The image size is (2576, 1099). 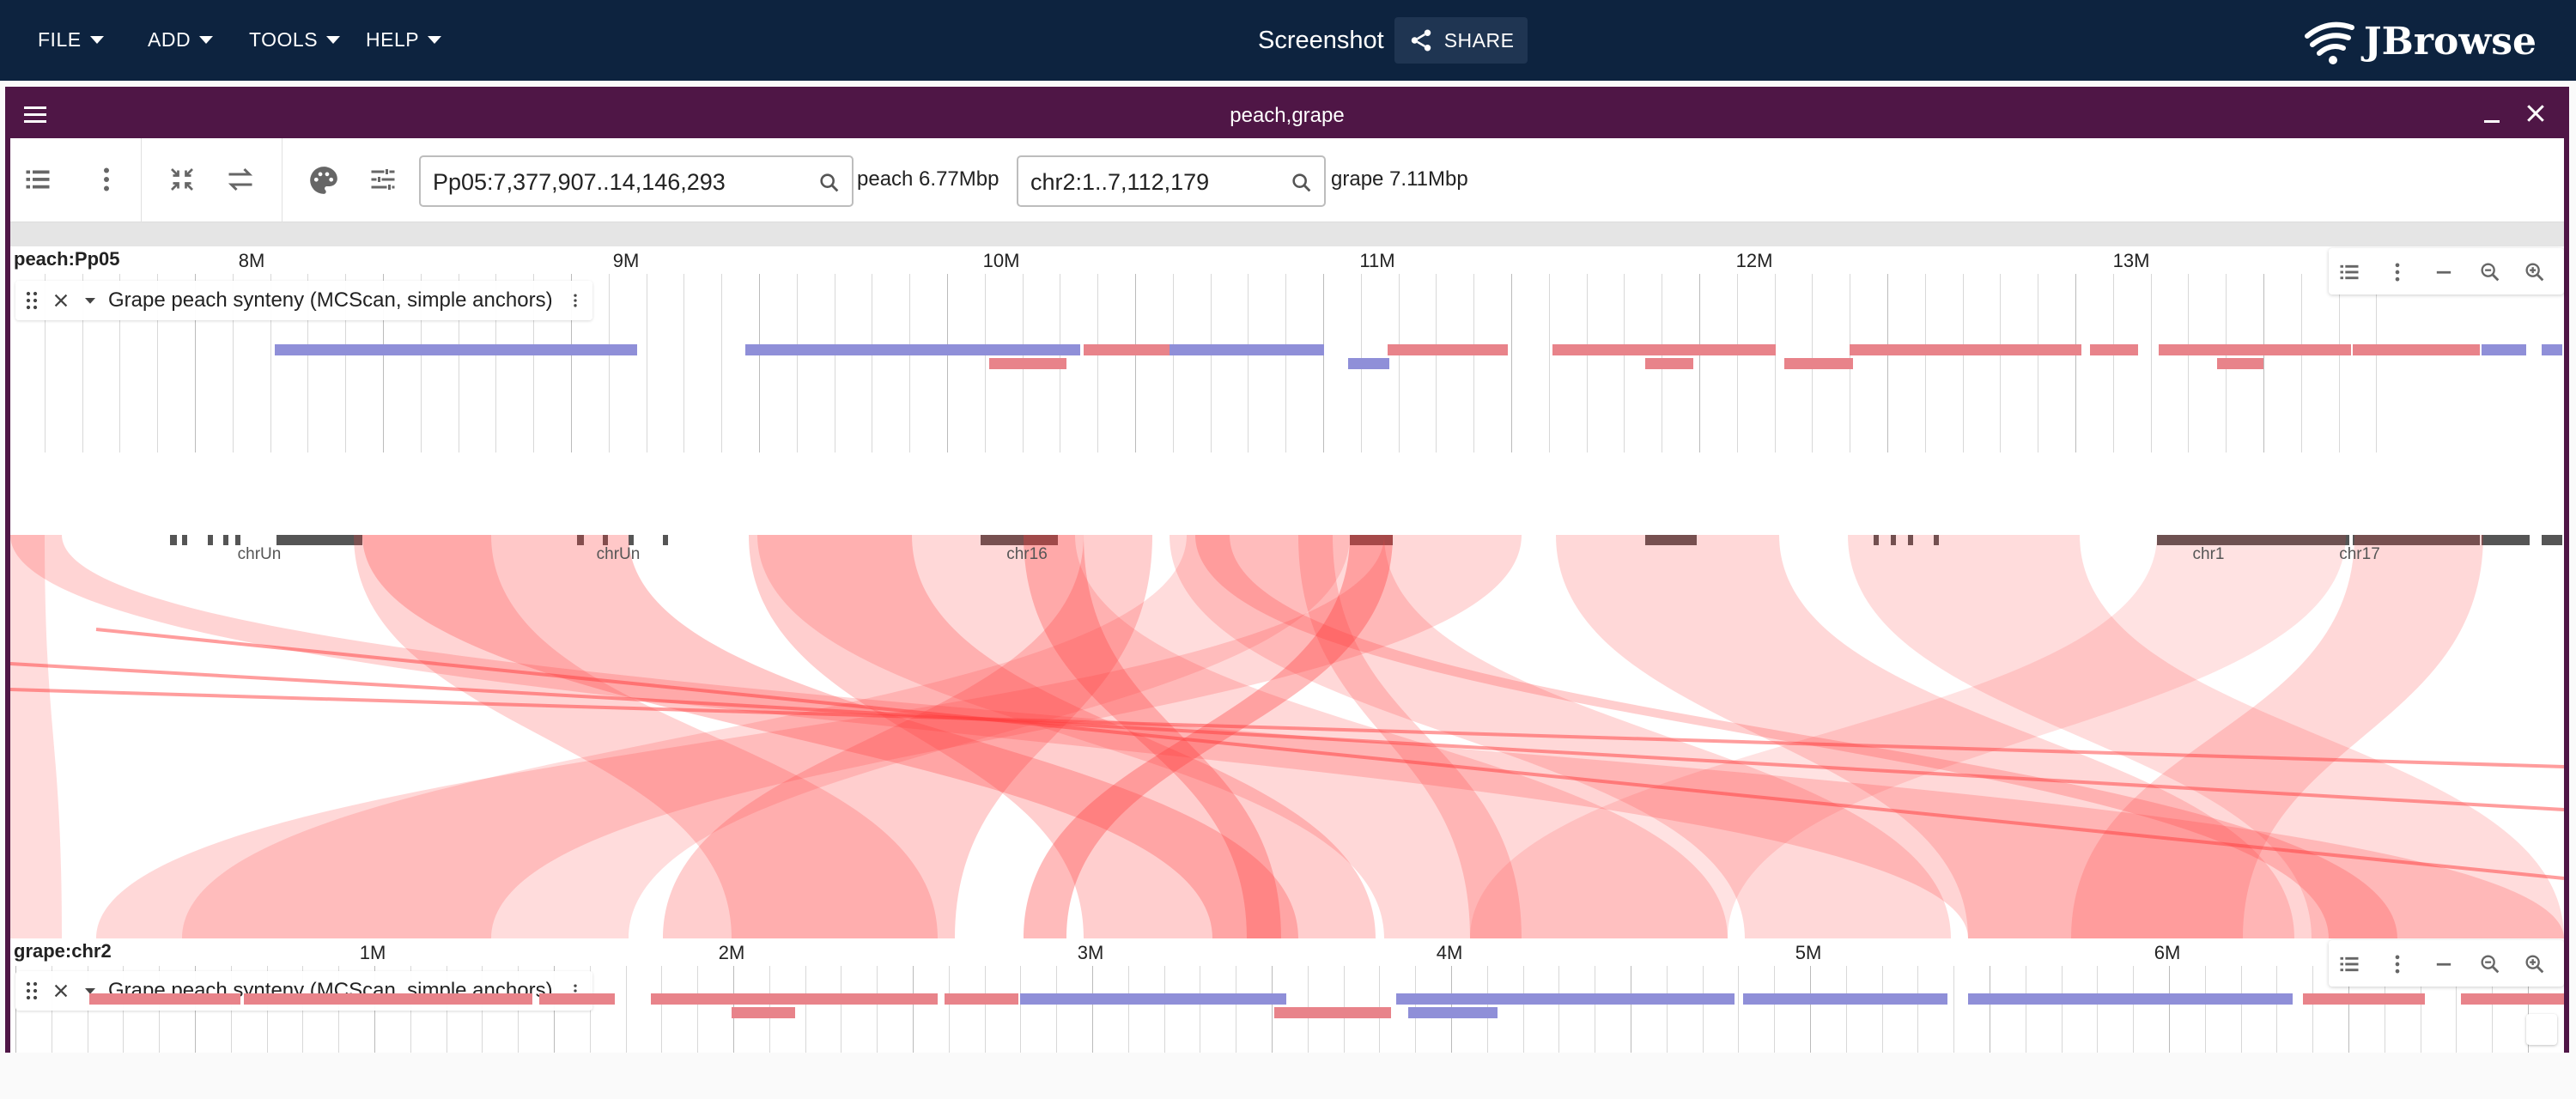 I want to click on top-ruler: 8M 9M 10M 11M 12M 13M peach:Pp05, so click(x=1287, y=260).